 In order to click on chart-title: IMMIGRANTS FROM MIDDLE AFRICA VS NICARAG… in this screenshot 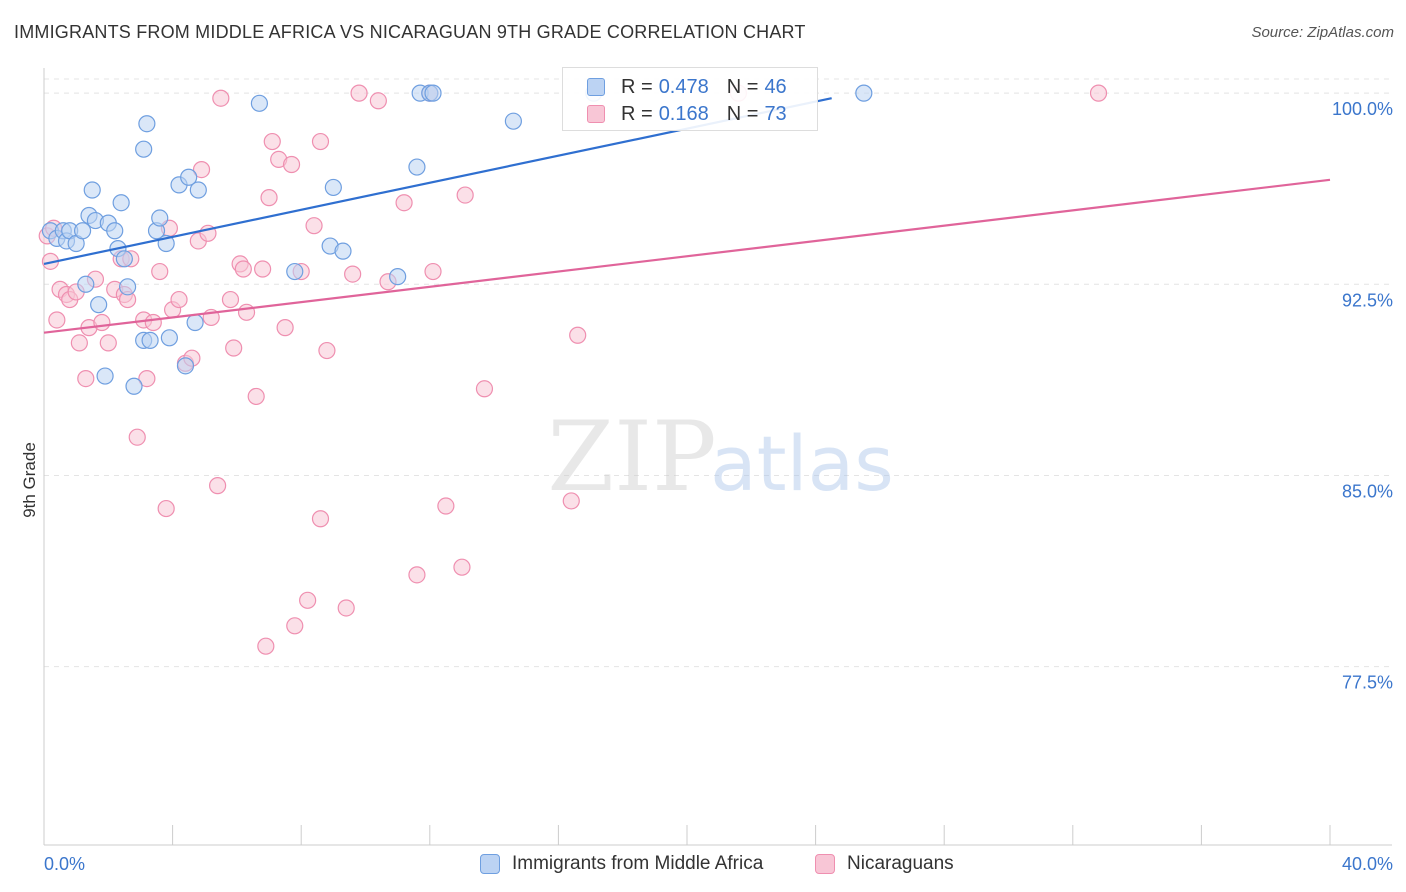, I will do `click(410, 32)`.